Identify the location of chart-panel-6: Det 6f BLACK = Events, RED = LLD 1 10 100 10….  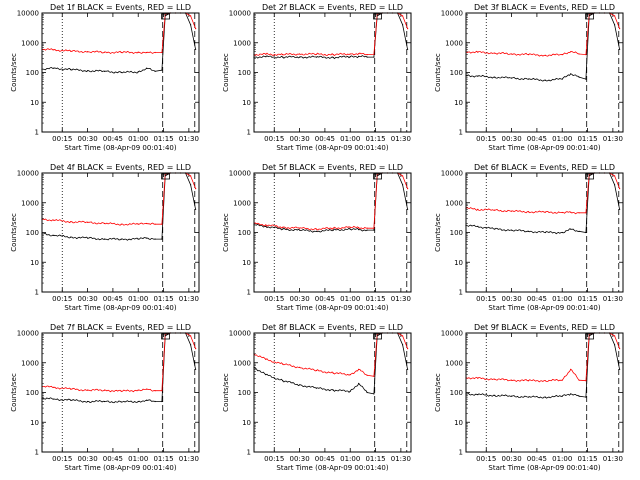
(529, 237).